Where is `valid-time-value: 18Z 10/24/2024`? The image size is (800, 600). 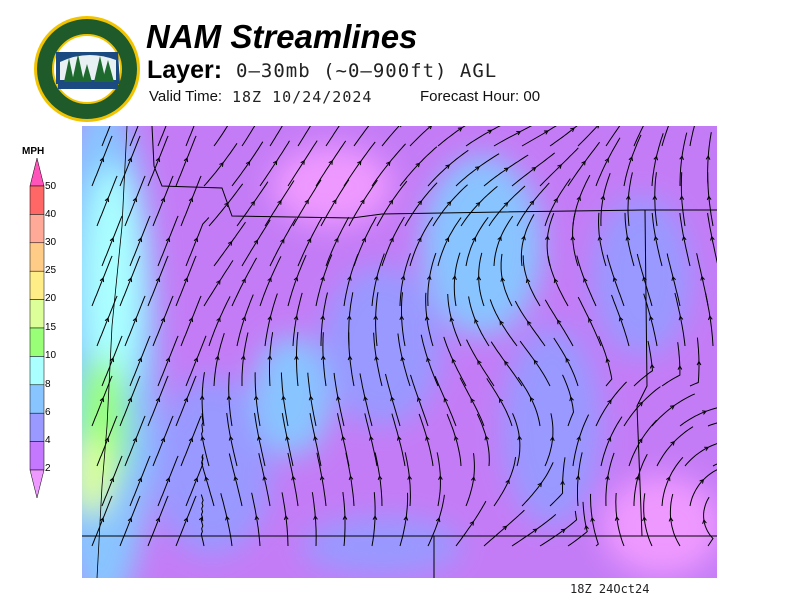 valid-time-value: 18Z 10/24/2024 is located at coordinates (302, 97).